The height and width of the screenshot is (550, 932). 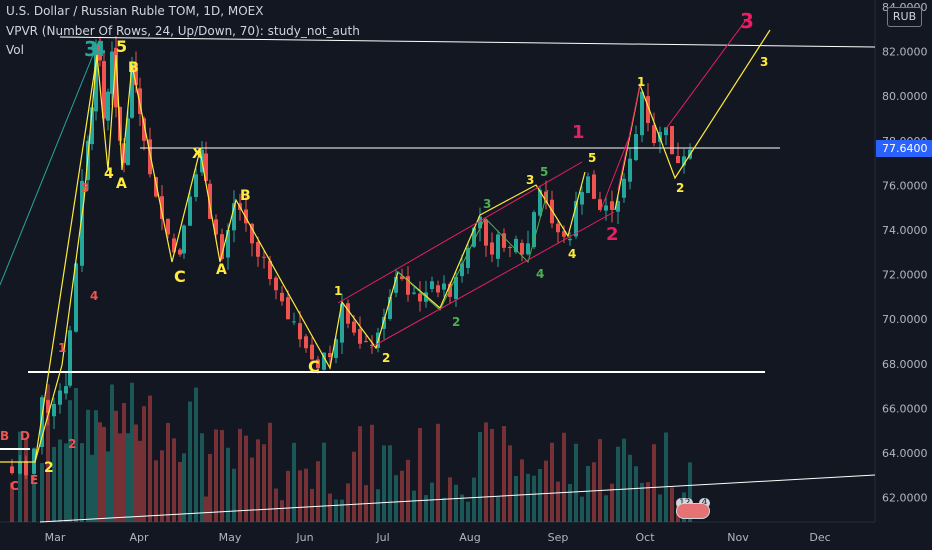 I want to click on event-badges: 12 4, so click(x=693, y=499).